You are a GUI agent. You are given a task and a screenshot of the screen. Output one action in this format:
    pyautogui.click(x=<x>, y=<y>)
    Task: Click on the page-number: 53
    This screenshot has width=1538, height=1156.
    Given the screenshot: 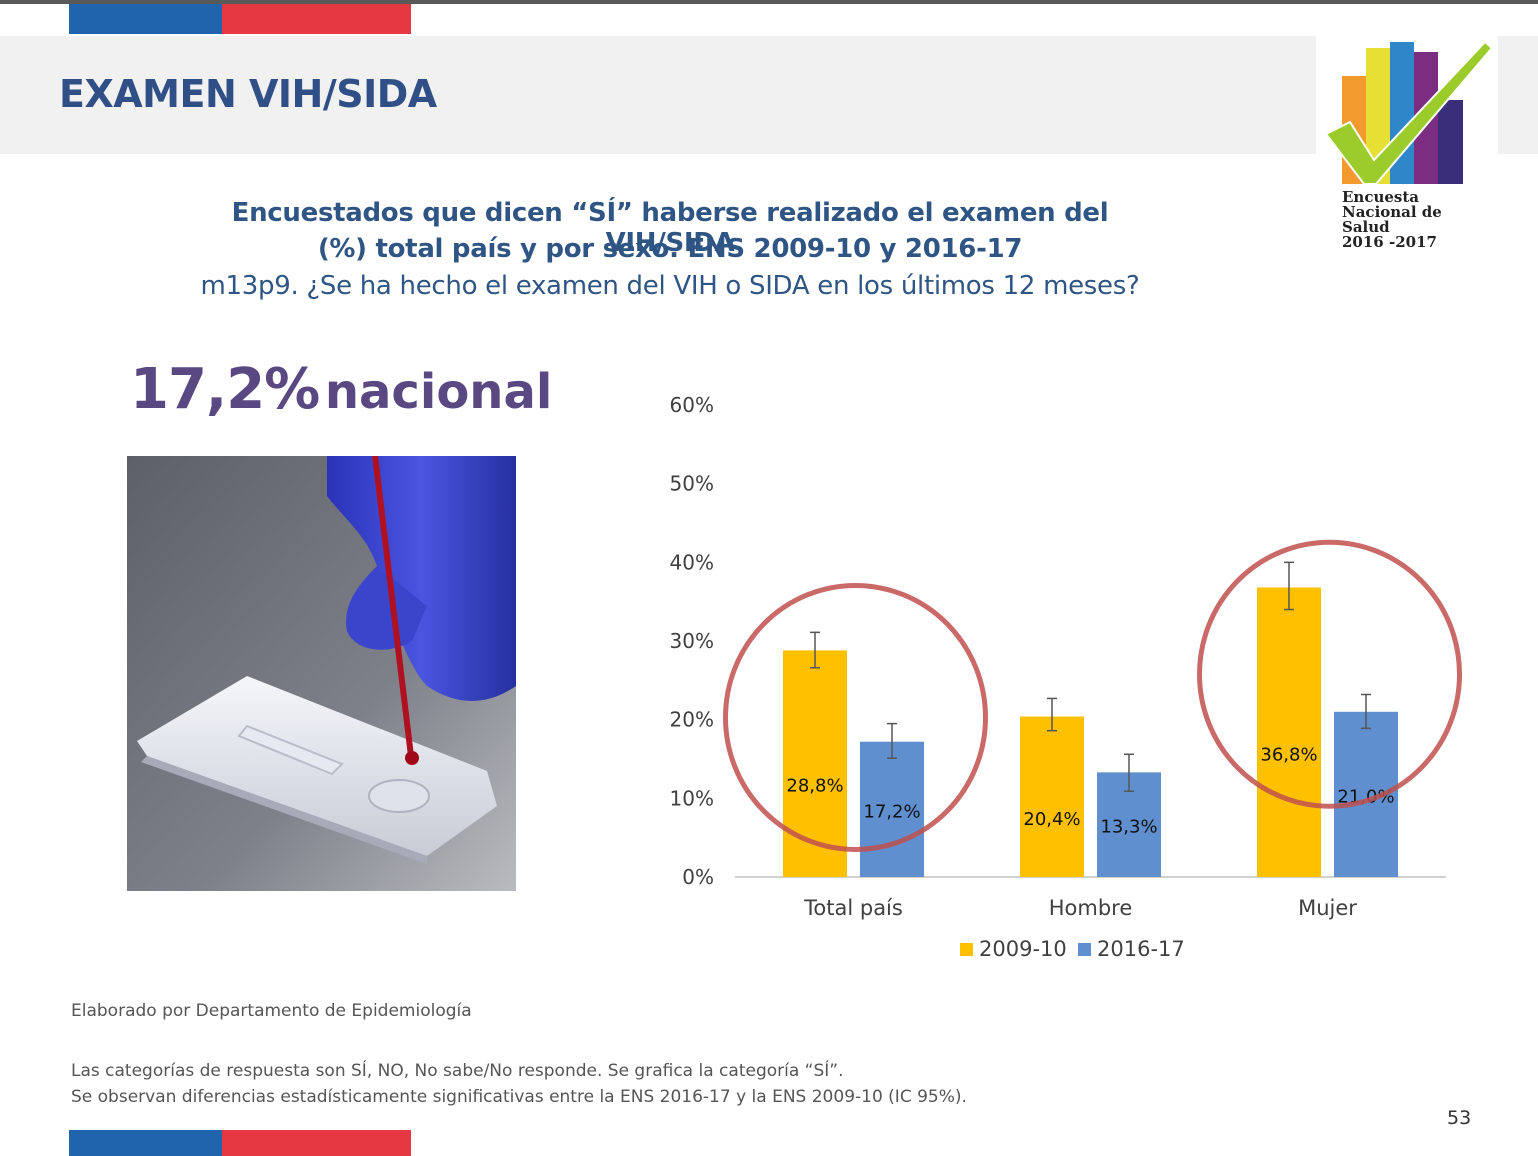 What is the action you would take?
    pyautogui.click(x=1459, y=1118)
    